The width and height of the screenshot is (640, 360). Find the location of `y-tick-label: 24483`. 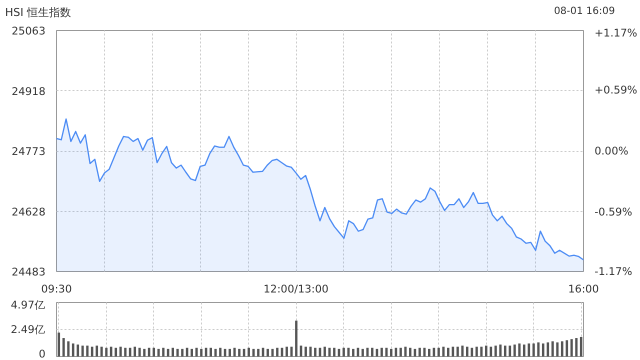

y-tick-label: 24483 is located at coordinates (29, 271).